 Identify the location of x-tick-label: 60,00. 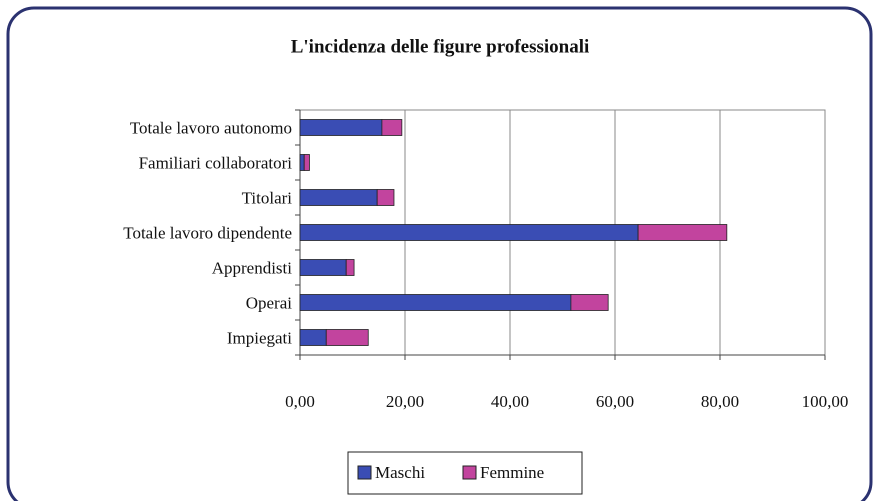
(615, 401).